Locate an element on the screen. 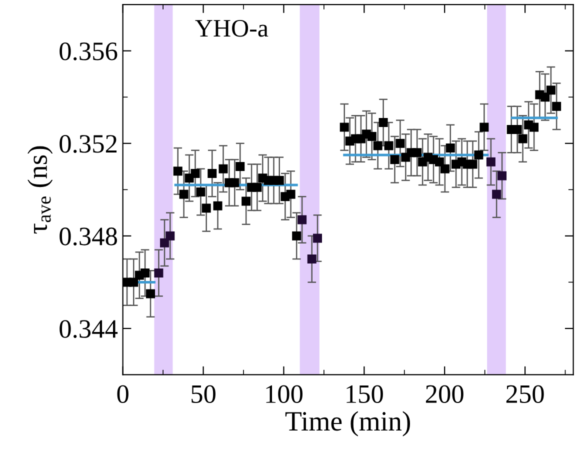 Image resolution: width=585 pixels, height=457 pixels. x-axis-title: Time (min) is located at coordinates (347, 423).